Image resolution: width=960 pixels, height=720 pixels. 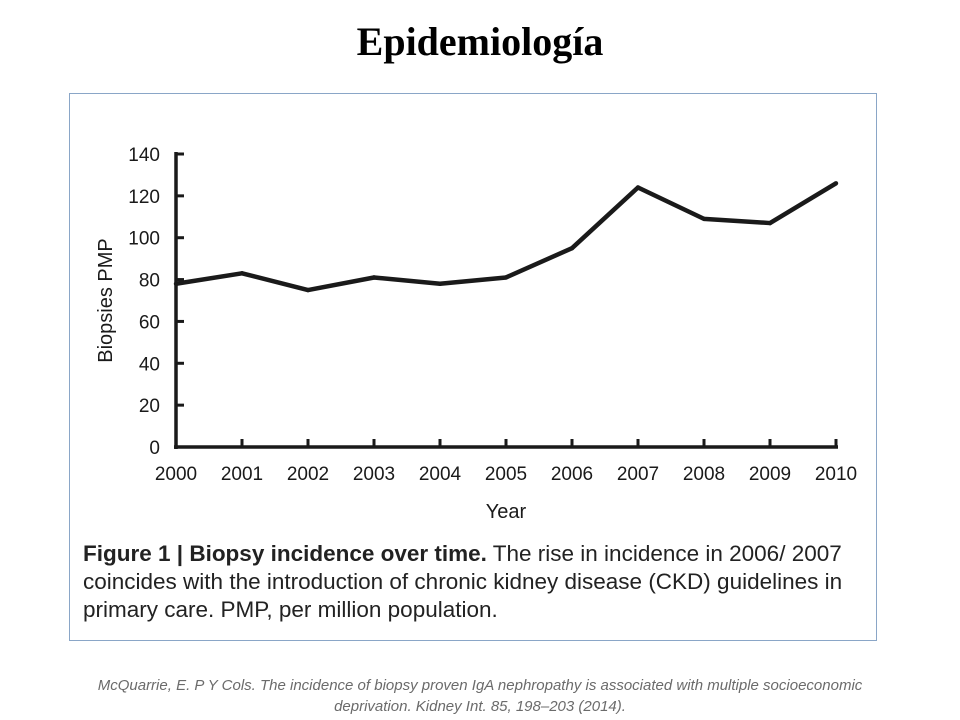 What do you see at coordinates (440, 474) in the screenshot?
I see `x-tick-label: 2004` at bounding box center [440, 474].